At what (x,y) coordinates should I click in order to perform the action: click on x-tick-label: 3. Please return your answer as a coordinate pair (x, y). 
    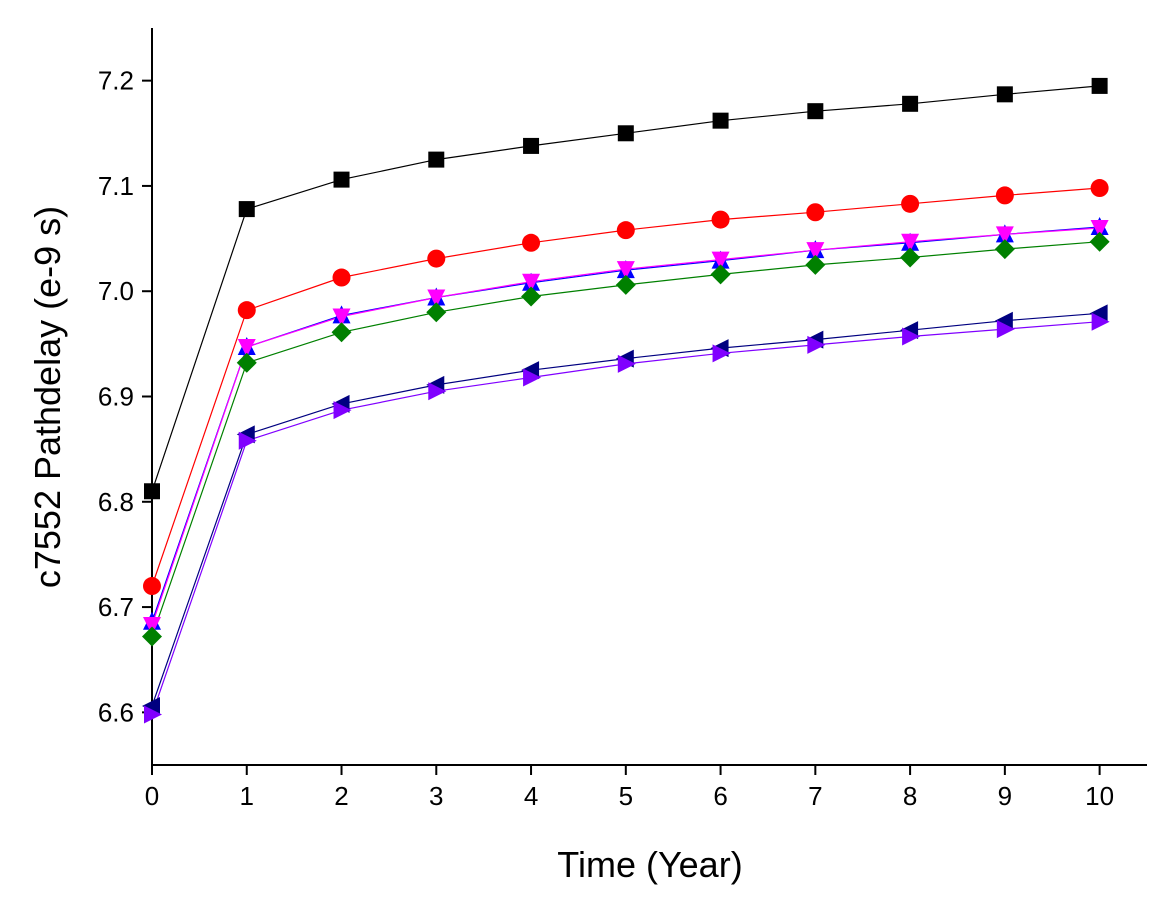
    Looking at the image, I should click on (436, 796).